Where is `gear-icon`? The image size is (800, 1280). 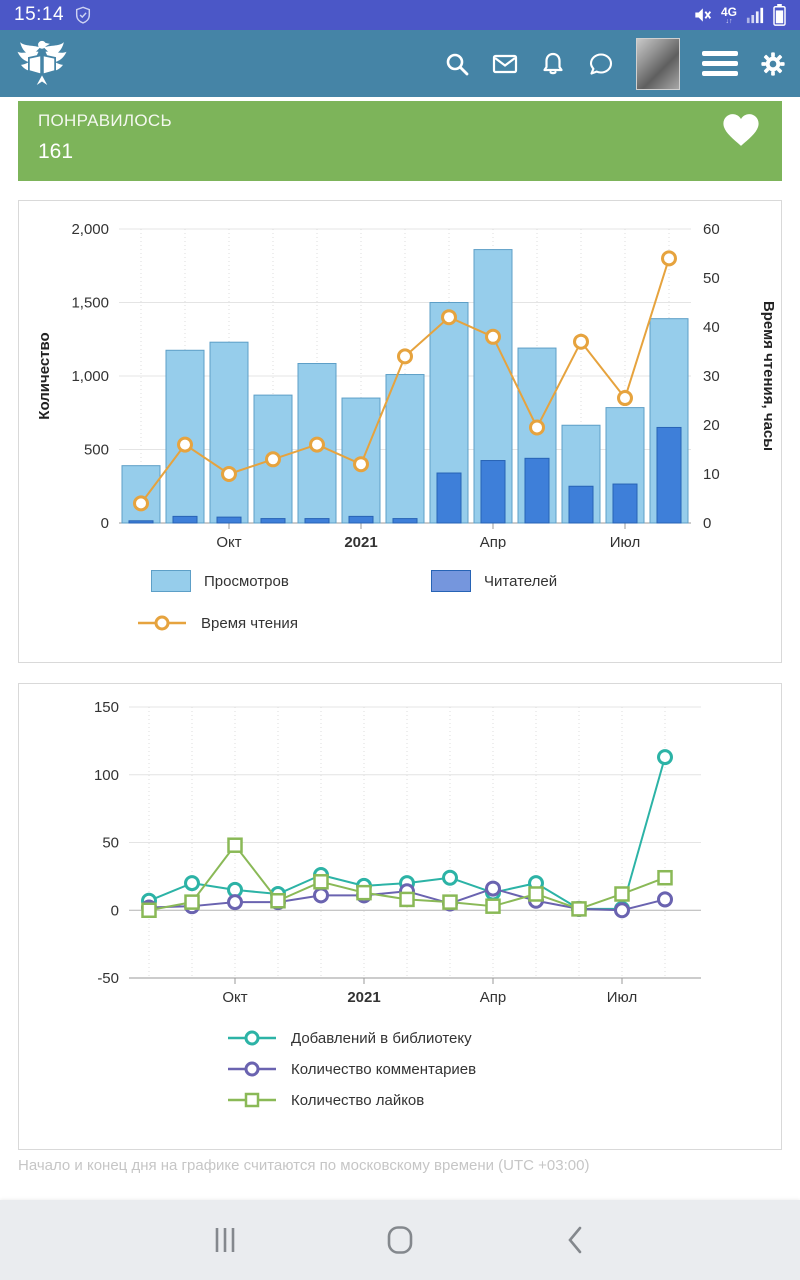 gear-icon is located at coordinates (773, 64).